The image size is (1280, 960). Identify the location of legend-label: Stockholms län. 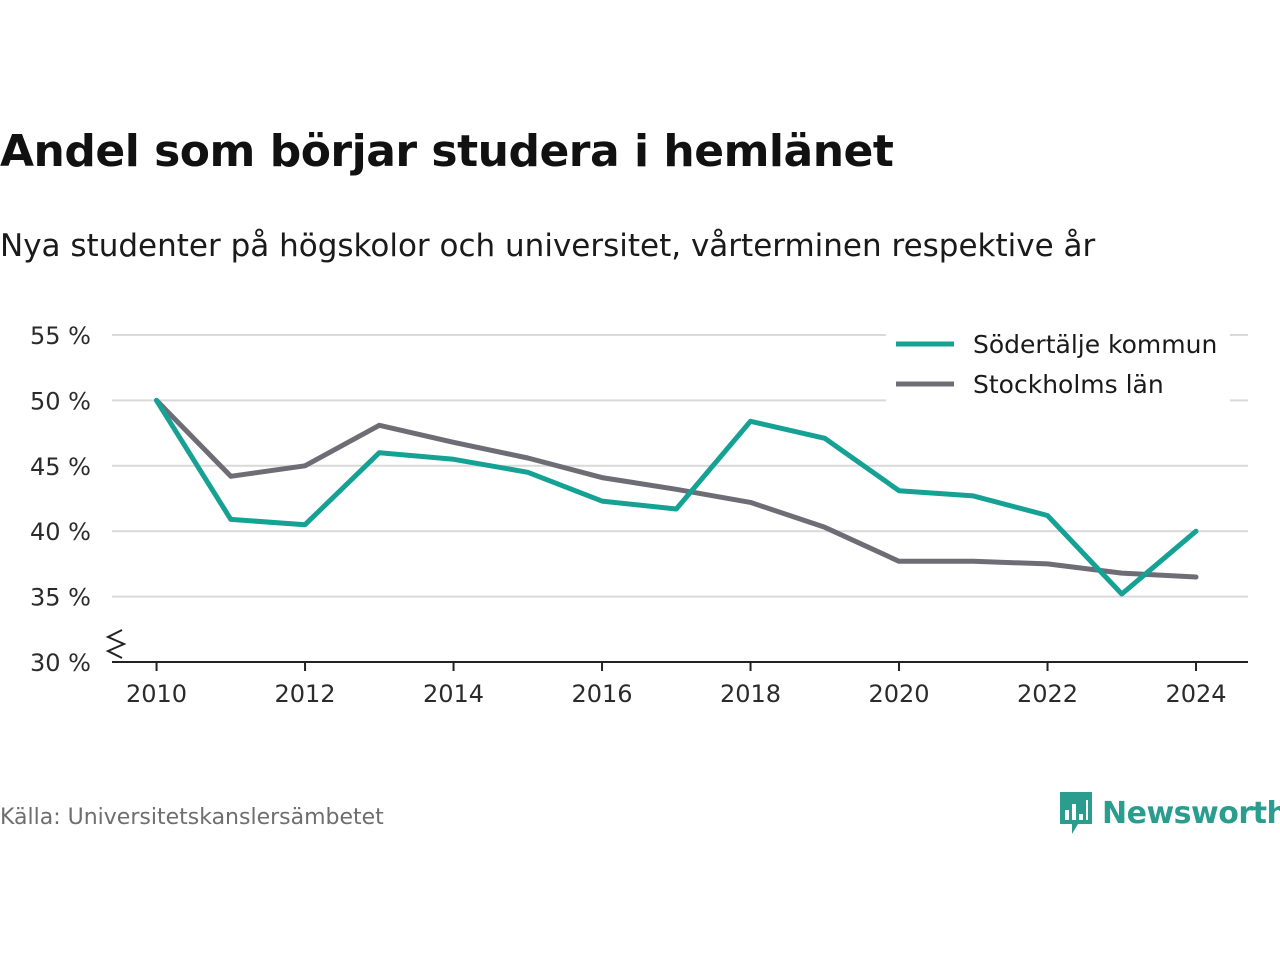
(1068, 384).